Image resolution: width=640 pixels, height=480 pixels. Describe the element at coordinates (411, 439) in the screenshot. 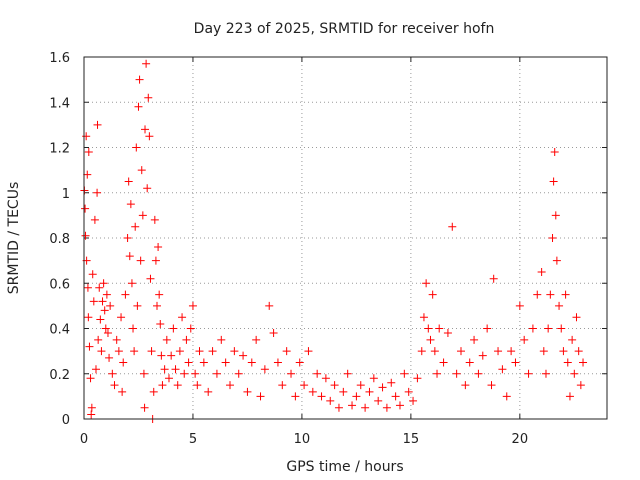

I see `x-tick-label: 15` at that location.